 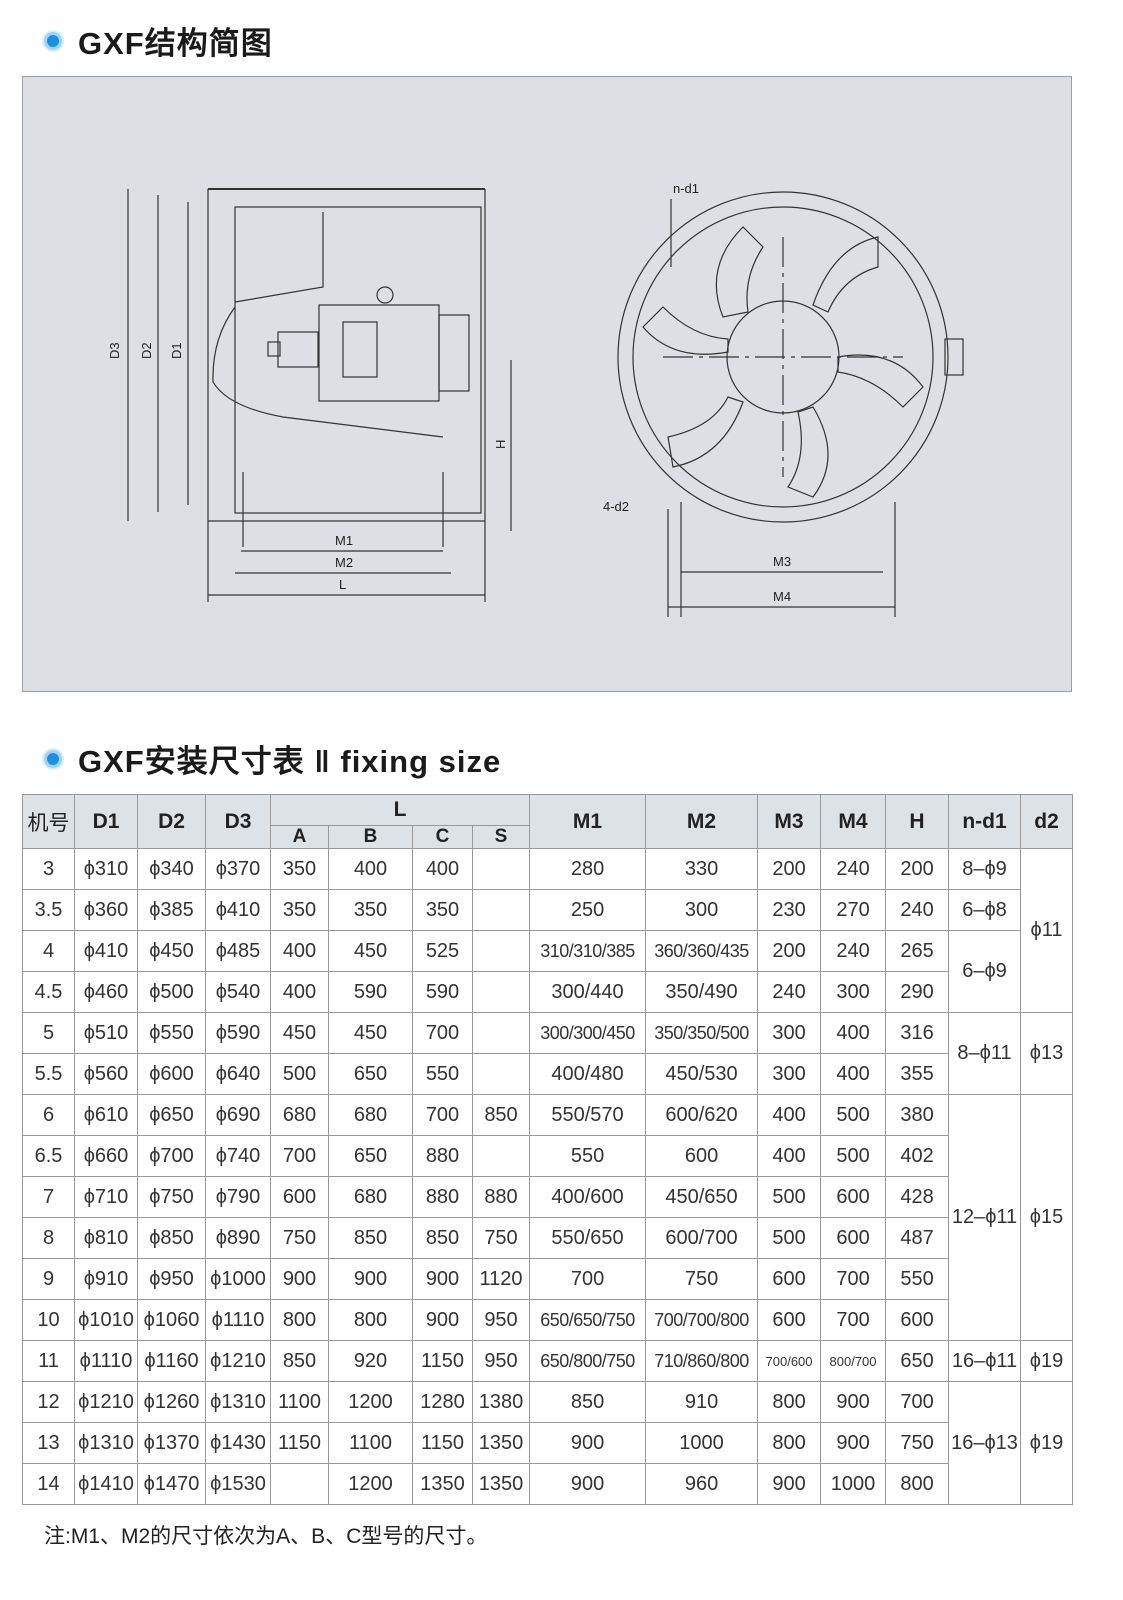 I want to click on cell-m2: 910, so click(x=702, y=1402).